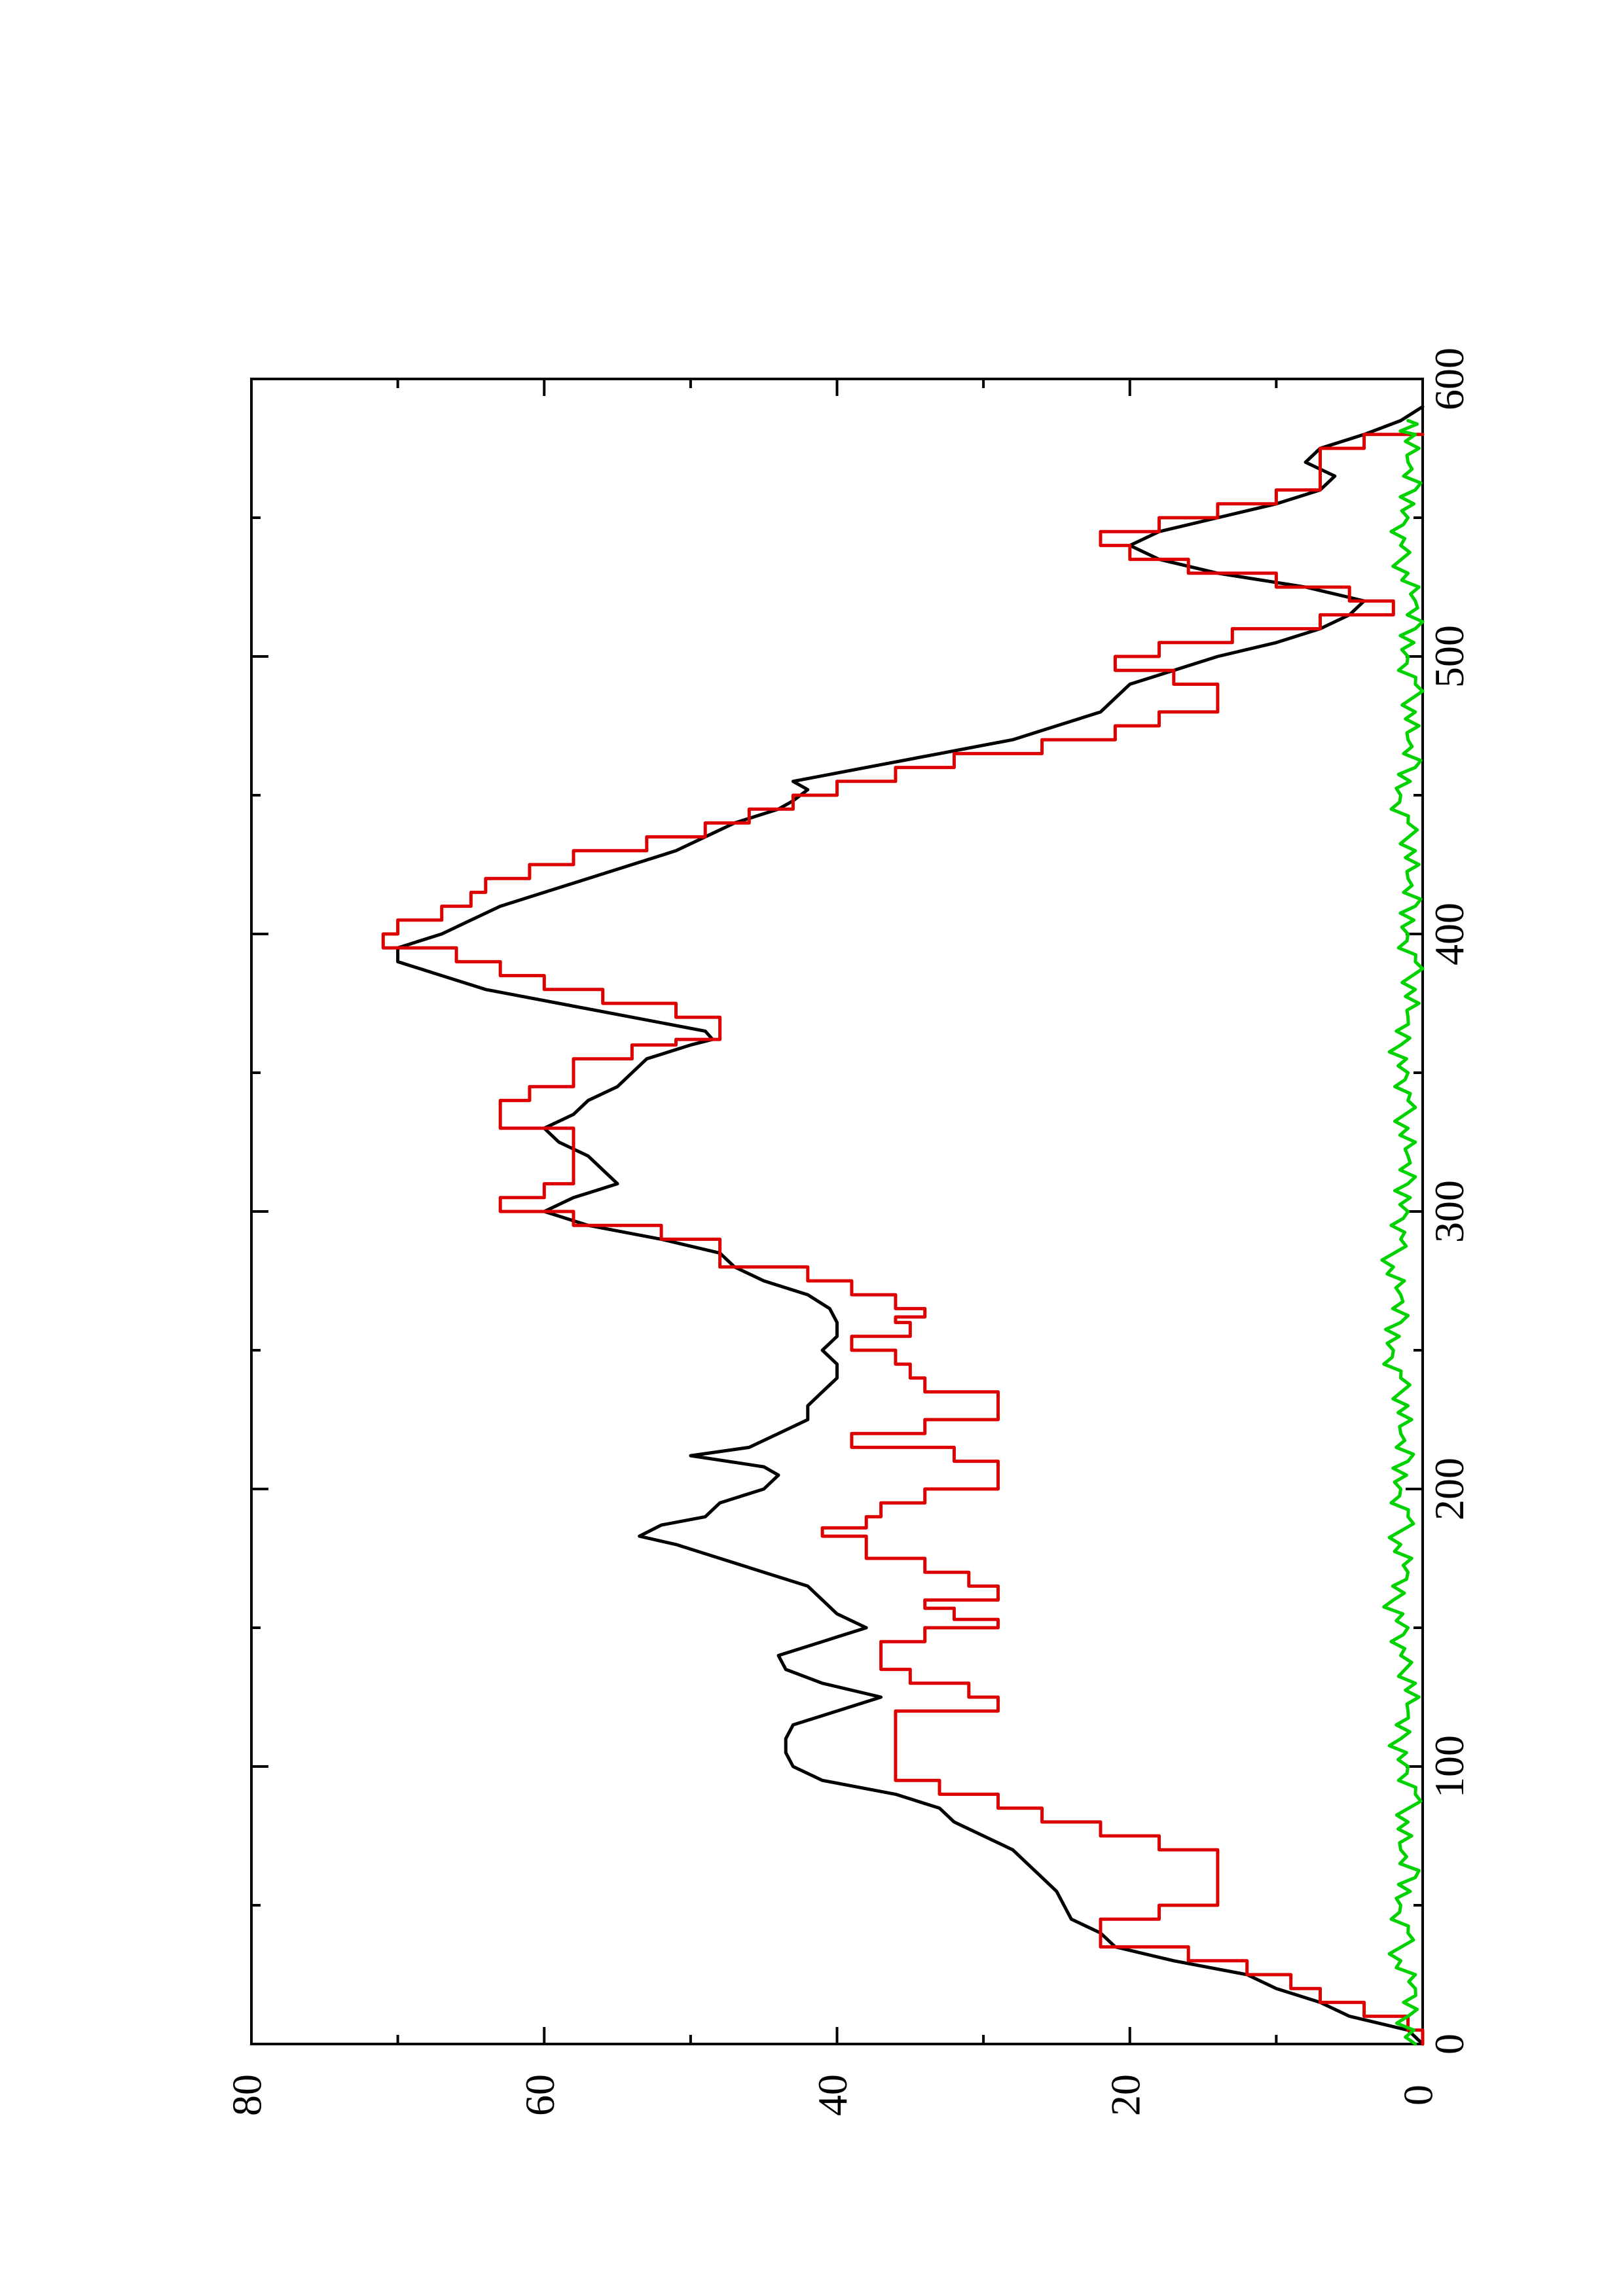 The width and height of the screenshot is (1623, 2296). I want to click on x-tick-label: 600, so click(1449, 379).